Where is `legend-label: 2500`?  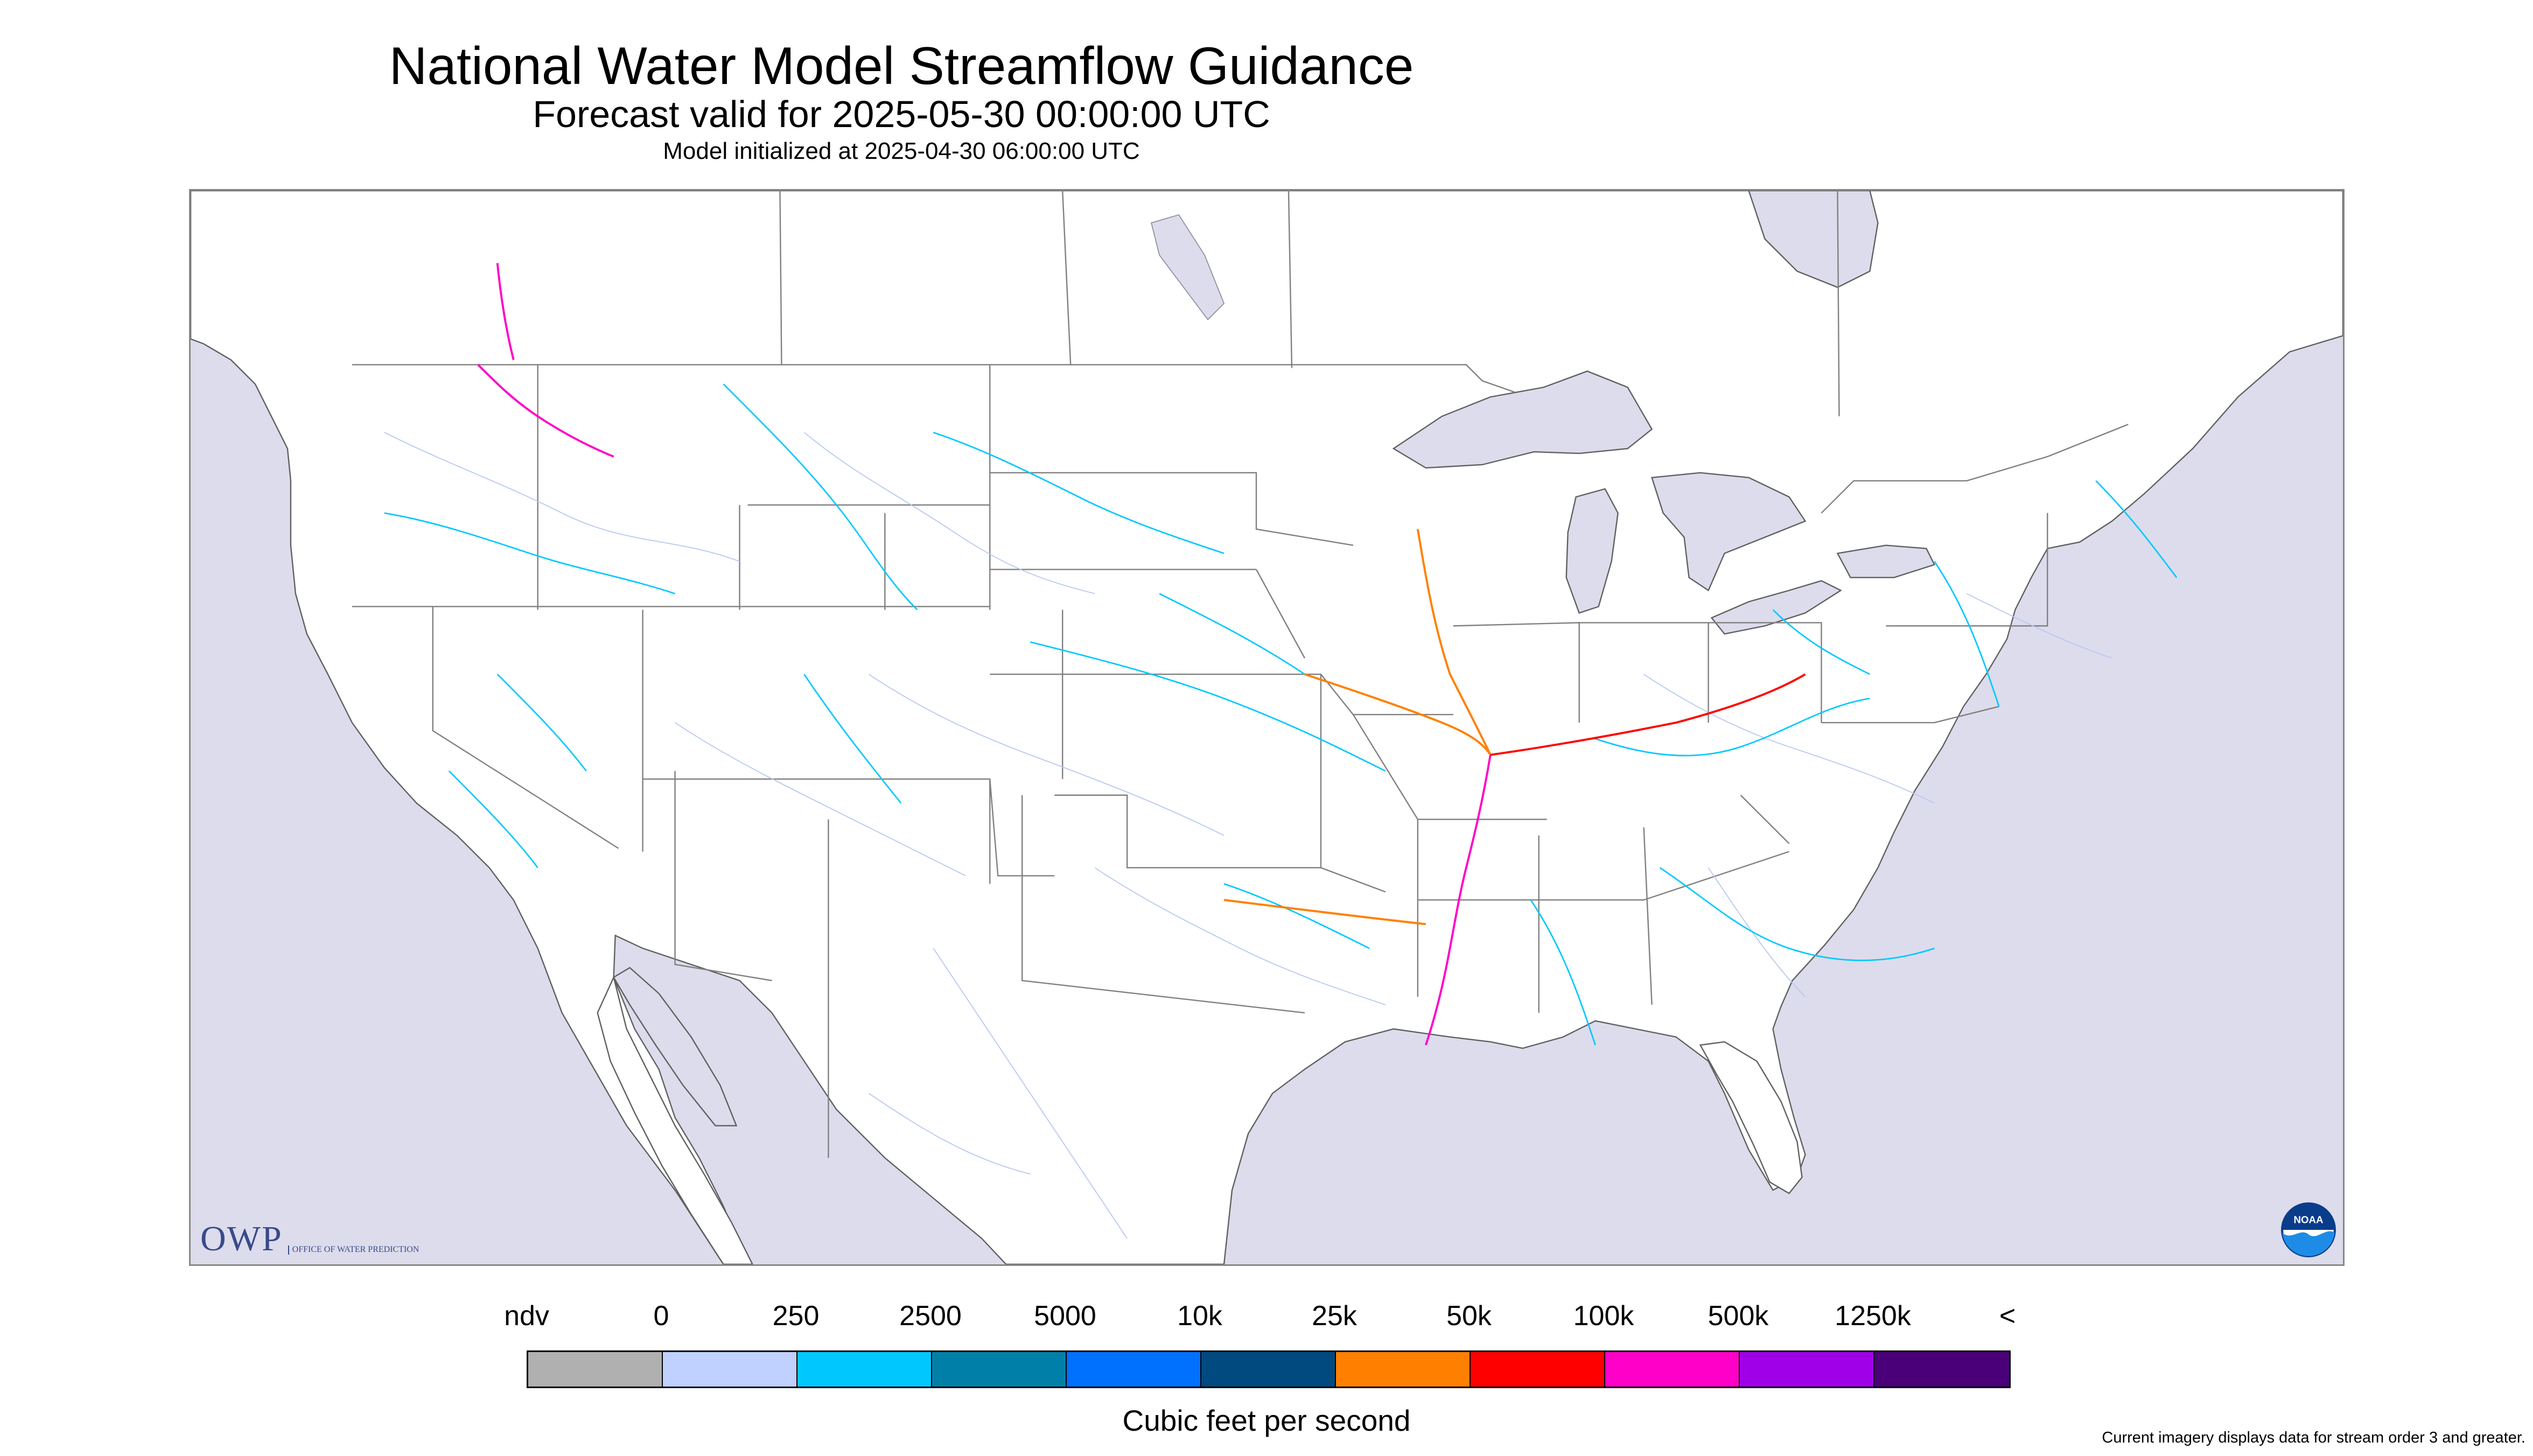
legend-label: 2500 is located at coordinates (931, 1316).